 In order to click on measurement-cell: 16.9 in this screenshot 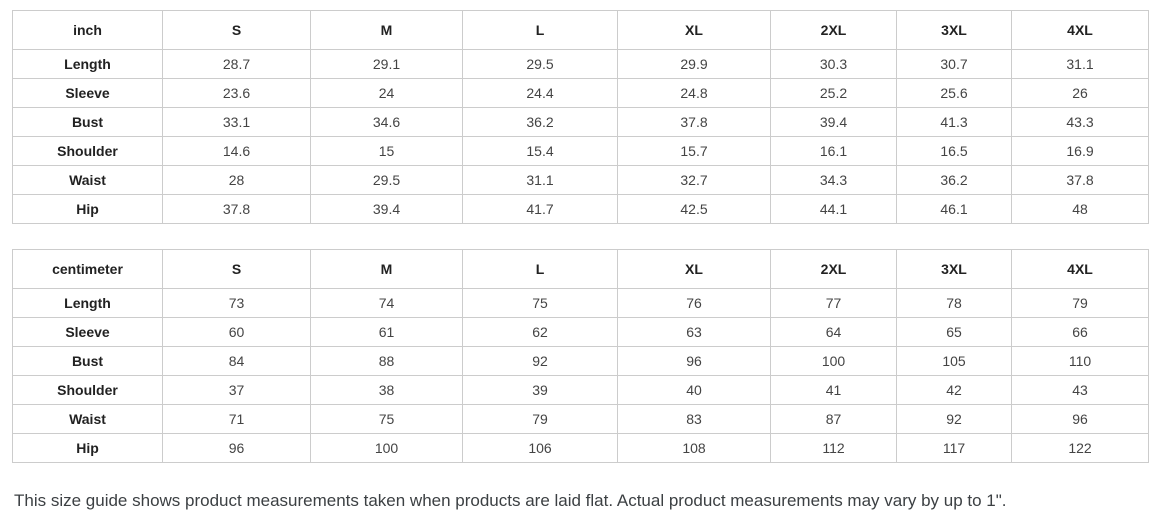, I will do `click(1080, 151)`.